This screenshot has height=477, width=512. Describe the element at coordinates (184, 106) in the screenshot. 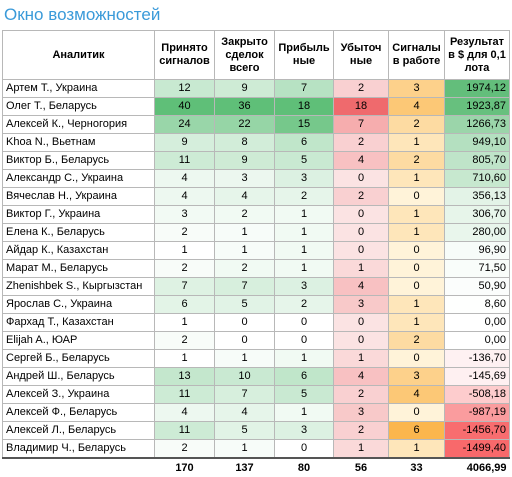

I see `cell-accepted: 40` at that location.